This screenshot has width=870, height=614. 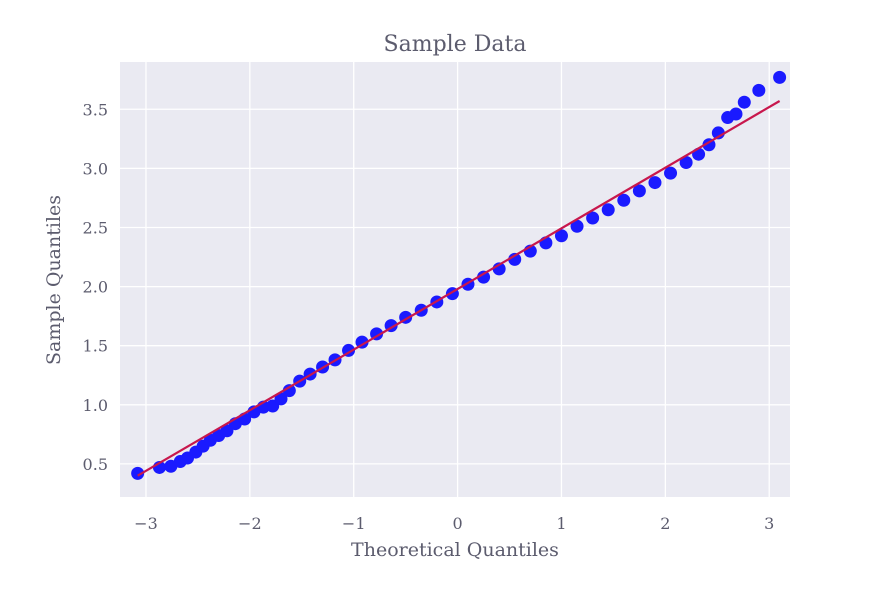 I want to click on y-tick-label: 2.5, so click(x=95, y=227).